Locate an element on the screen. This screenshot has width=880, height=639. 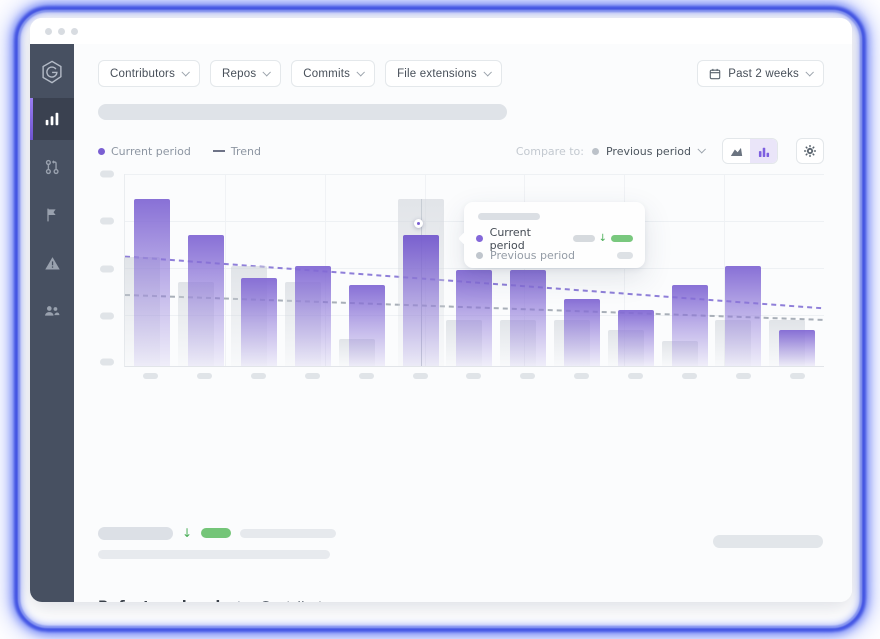
tooltip-previous-value-skeleton is located at coordinates (625, 255).